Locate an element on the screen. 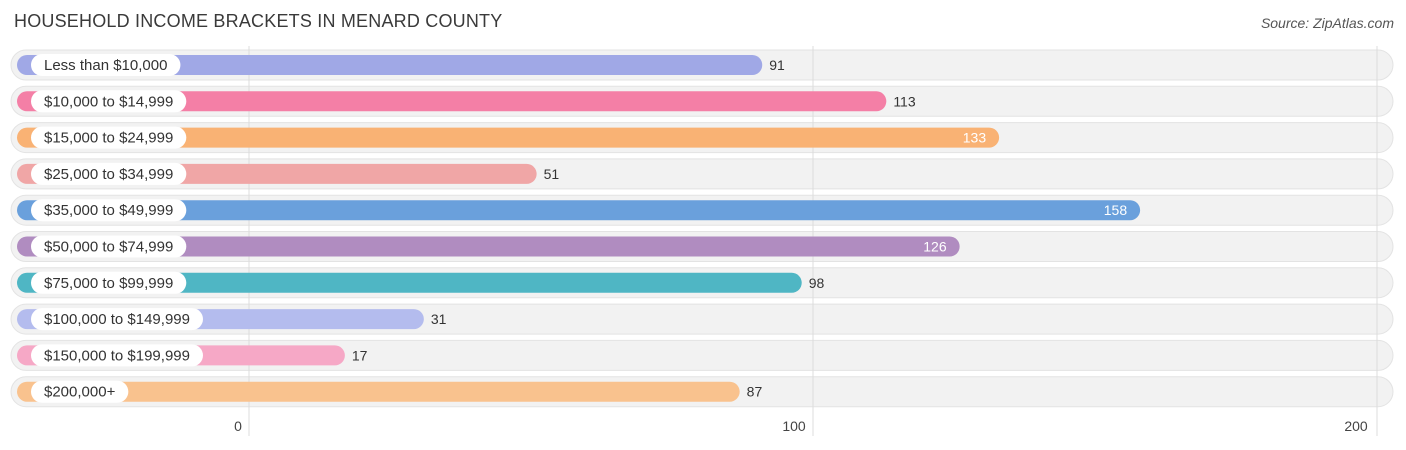 This screenshot has height=450, width=1406. value-label: 17 is located at coordinates (360, 355).